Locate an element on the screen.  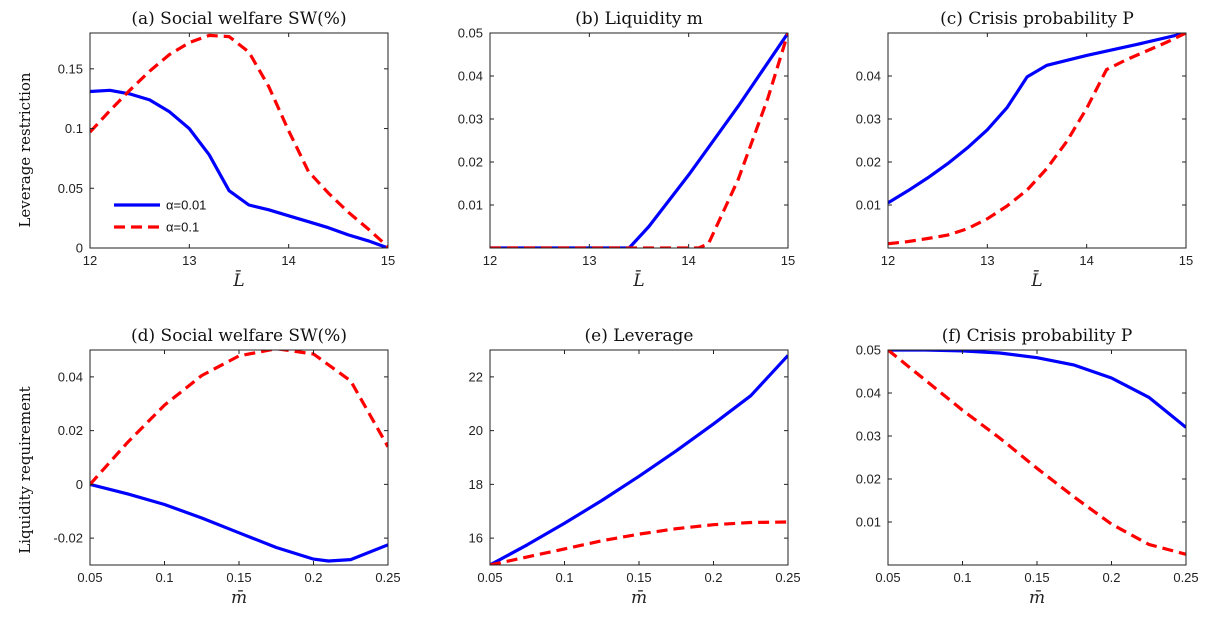
y-tick-label: -0.02 is located at coordinates (68, 538).